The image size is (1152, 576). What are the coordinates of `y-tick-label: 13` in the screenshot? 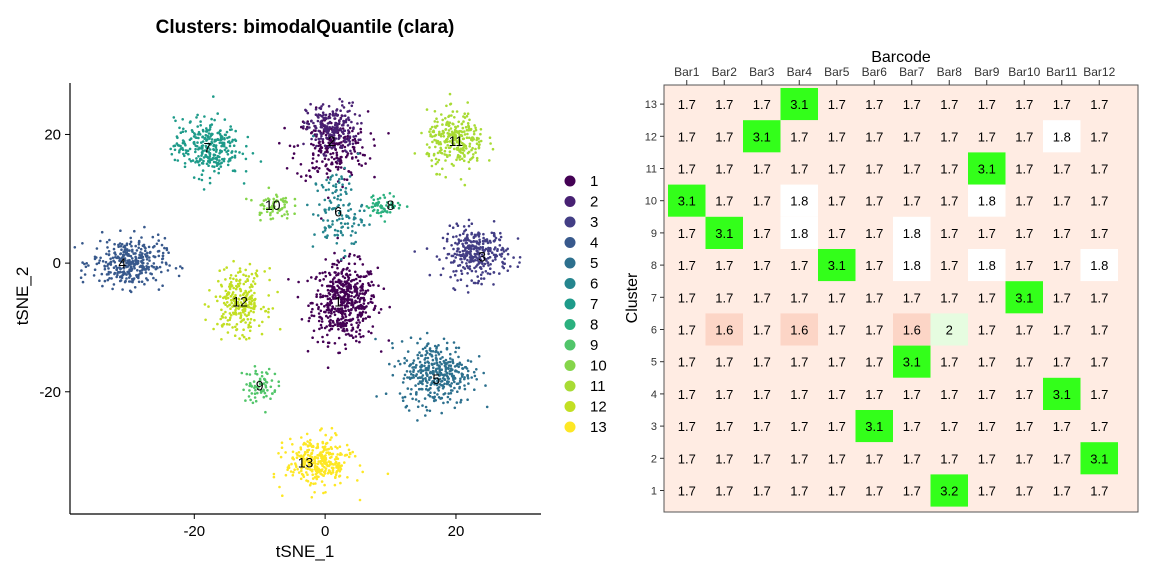 It's located at (651, 105).